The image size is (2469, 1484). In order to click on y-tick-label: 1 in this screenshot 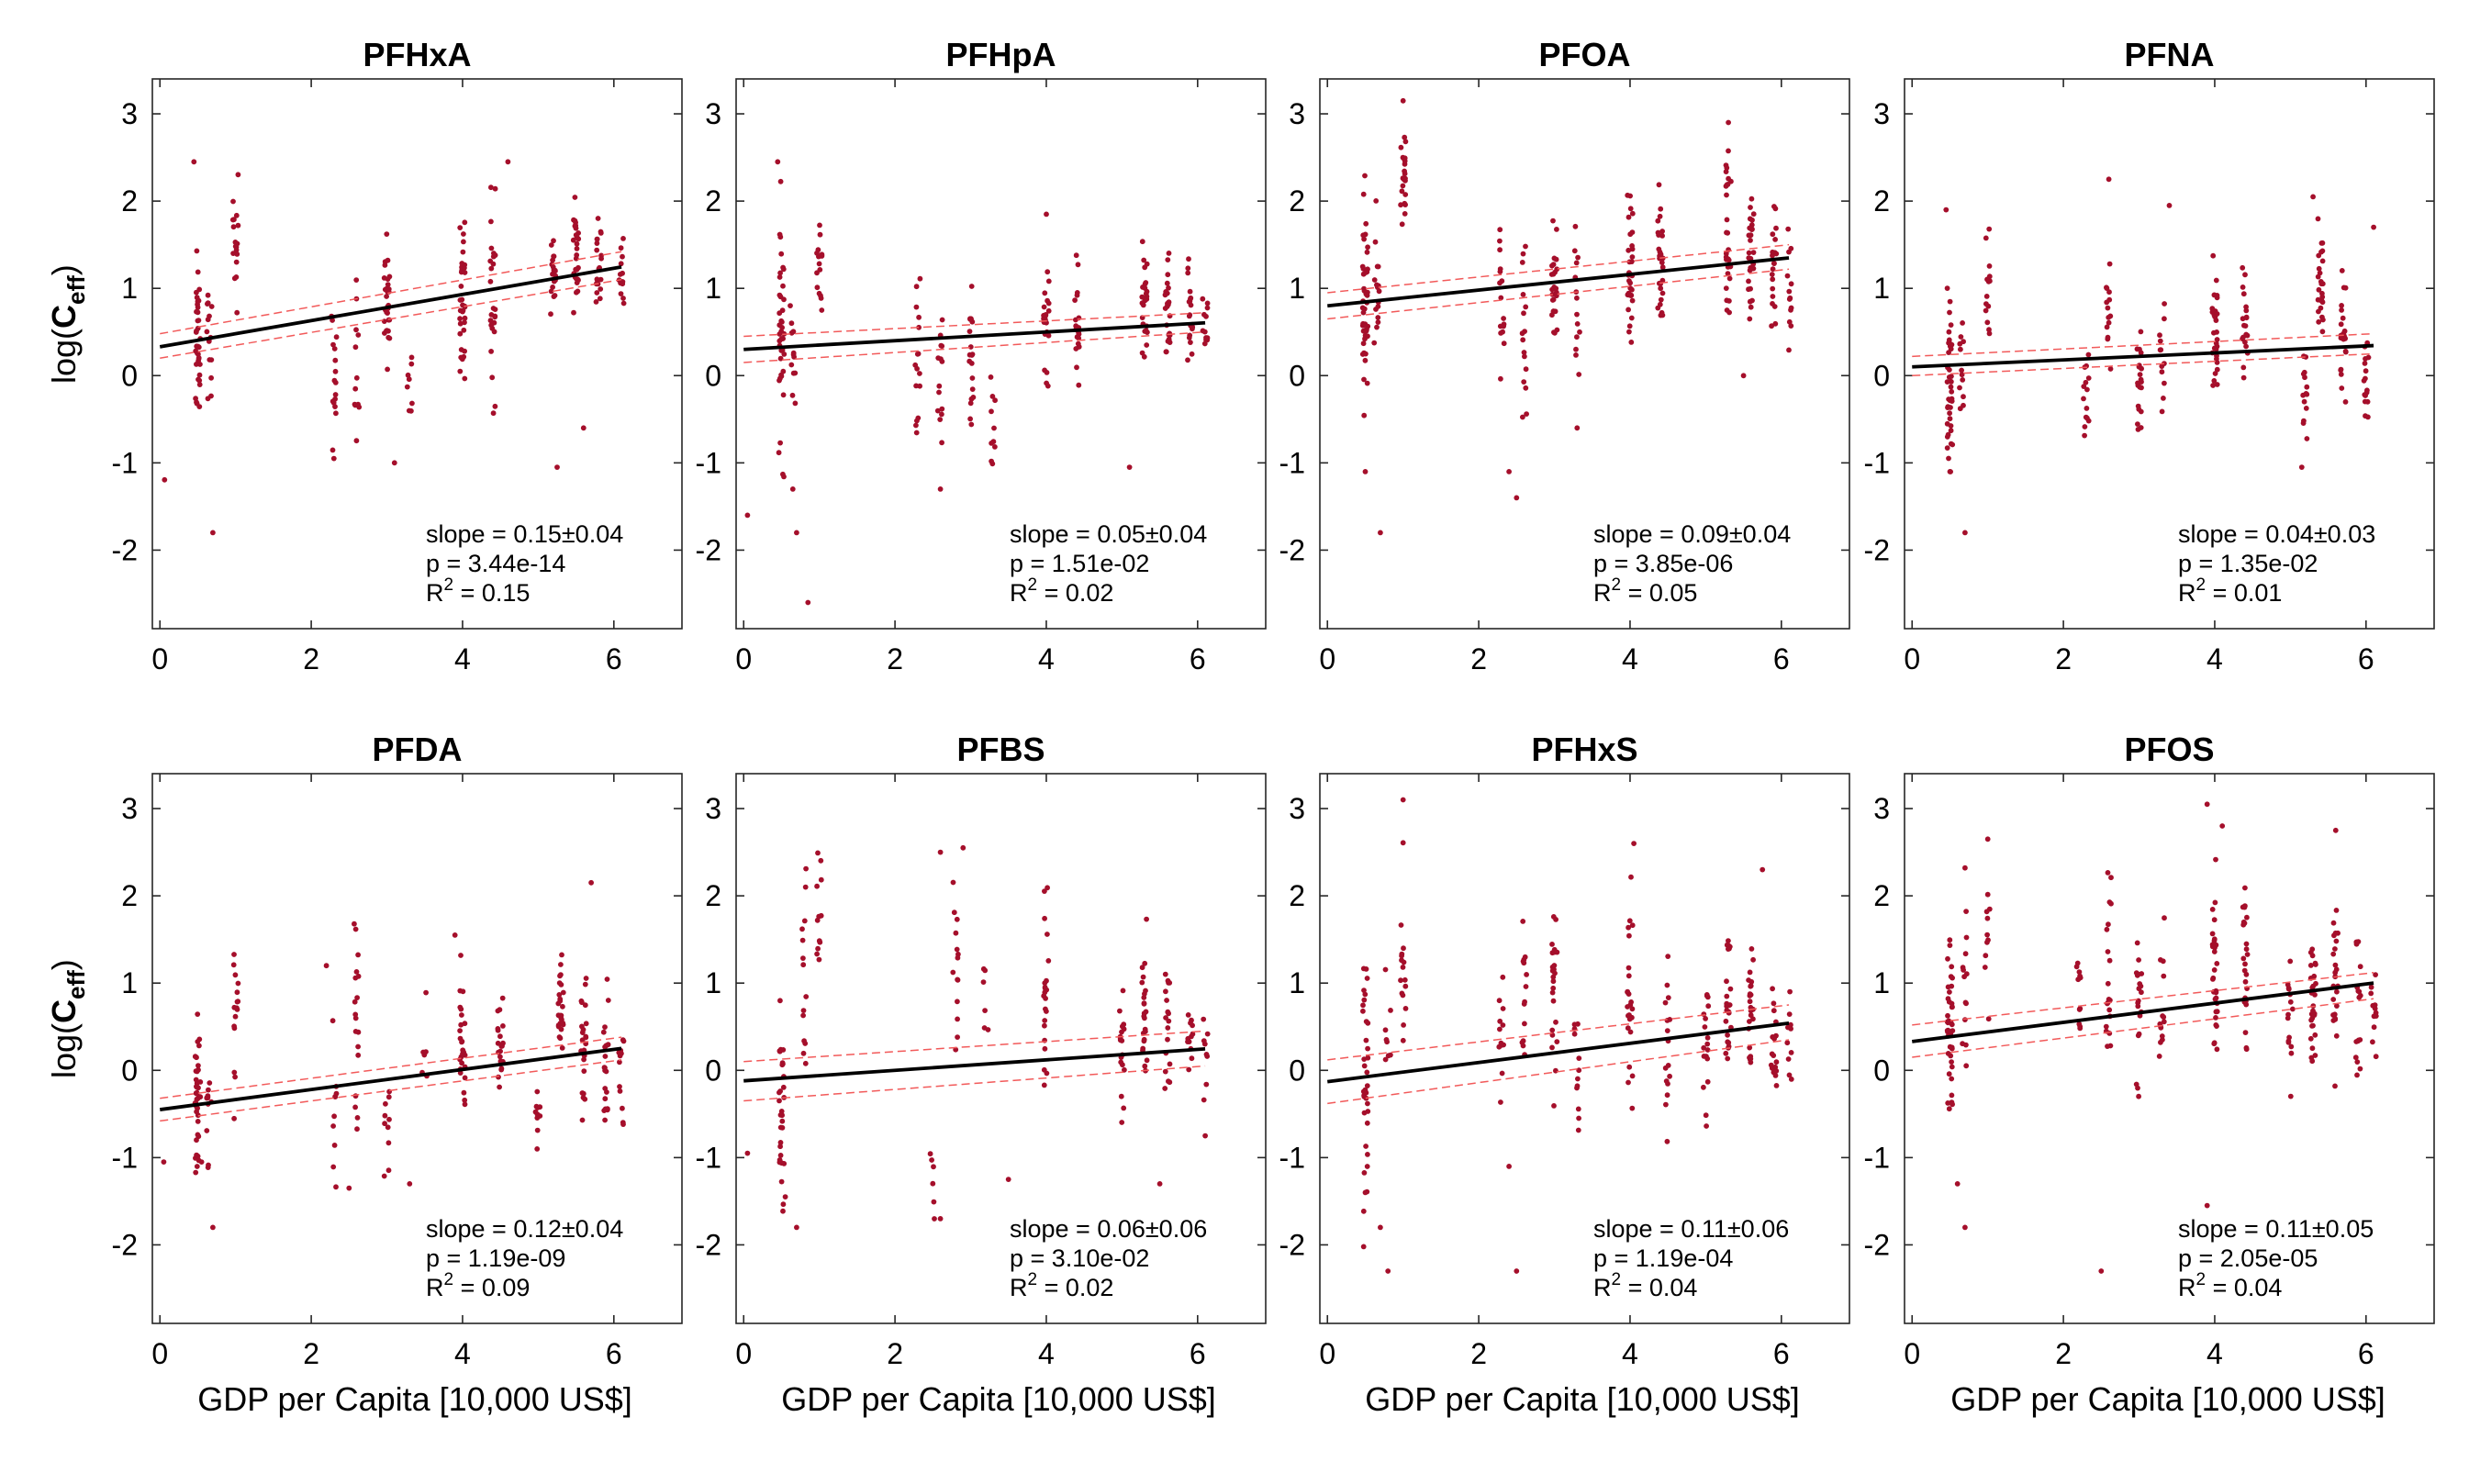, I will do `click(1881, 288)`.